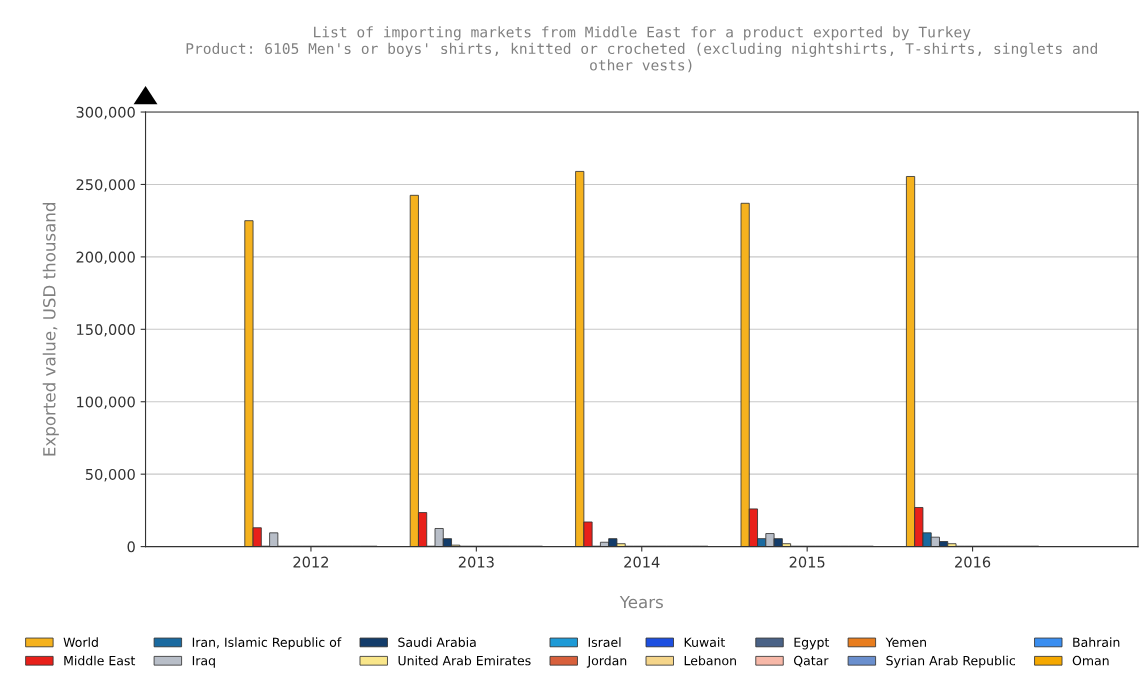 Image resolution: width=1146 pixels, height=679 pixels. I want to click on legend-label: Saudi Arabia, so click(437, 642).